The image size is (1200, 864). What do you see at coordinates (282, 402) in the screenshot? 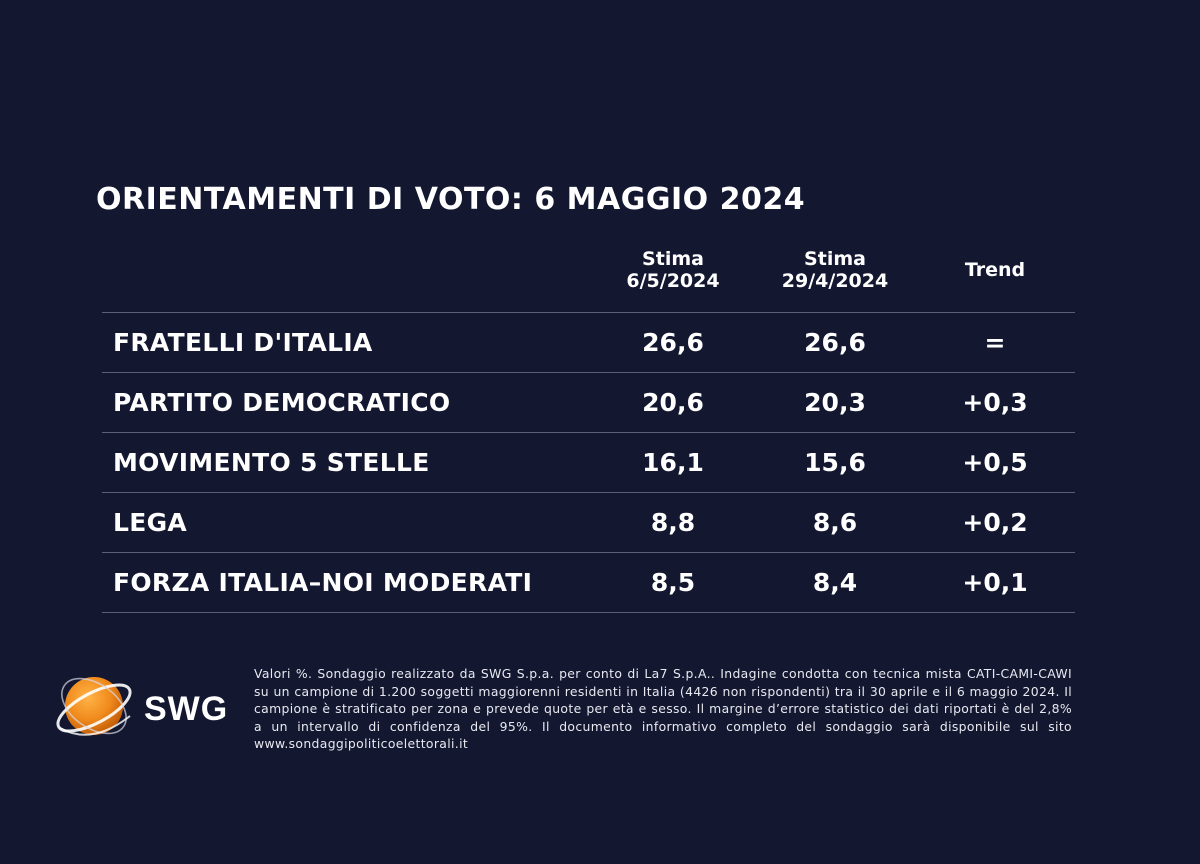
I see `party-name: PARTITO DEMOCRATICO` at bounding box center [282, 402].